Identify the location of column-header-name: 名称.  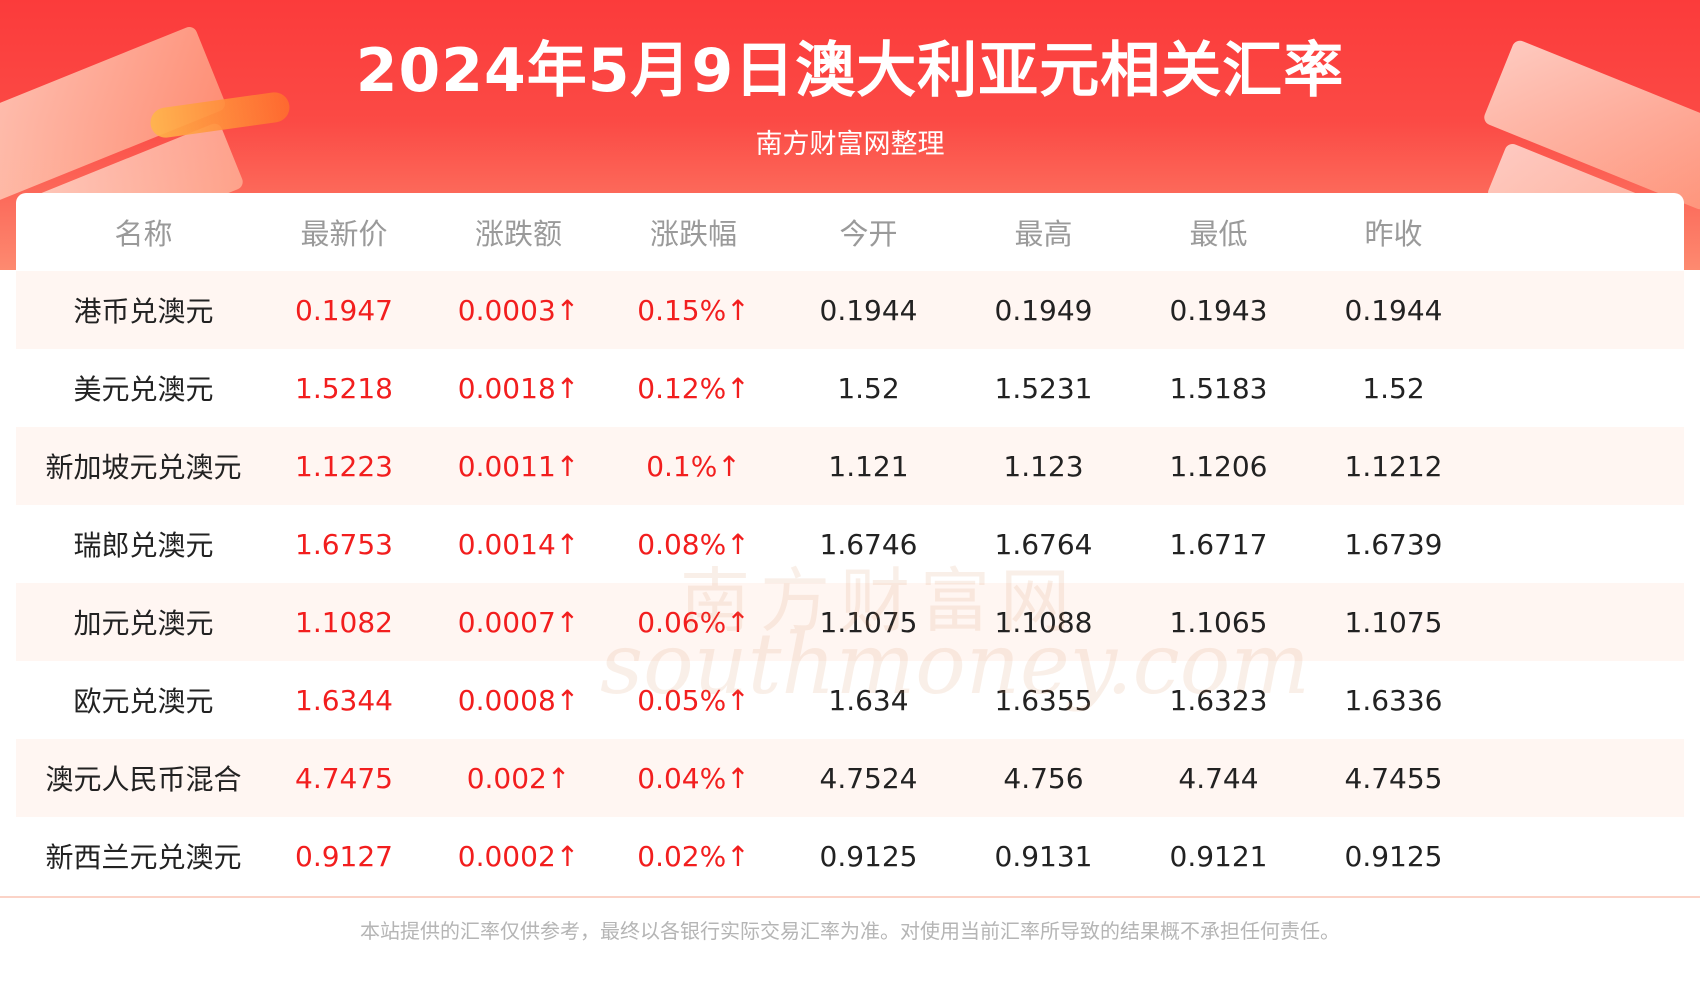
(143, 234).